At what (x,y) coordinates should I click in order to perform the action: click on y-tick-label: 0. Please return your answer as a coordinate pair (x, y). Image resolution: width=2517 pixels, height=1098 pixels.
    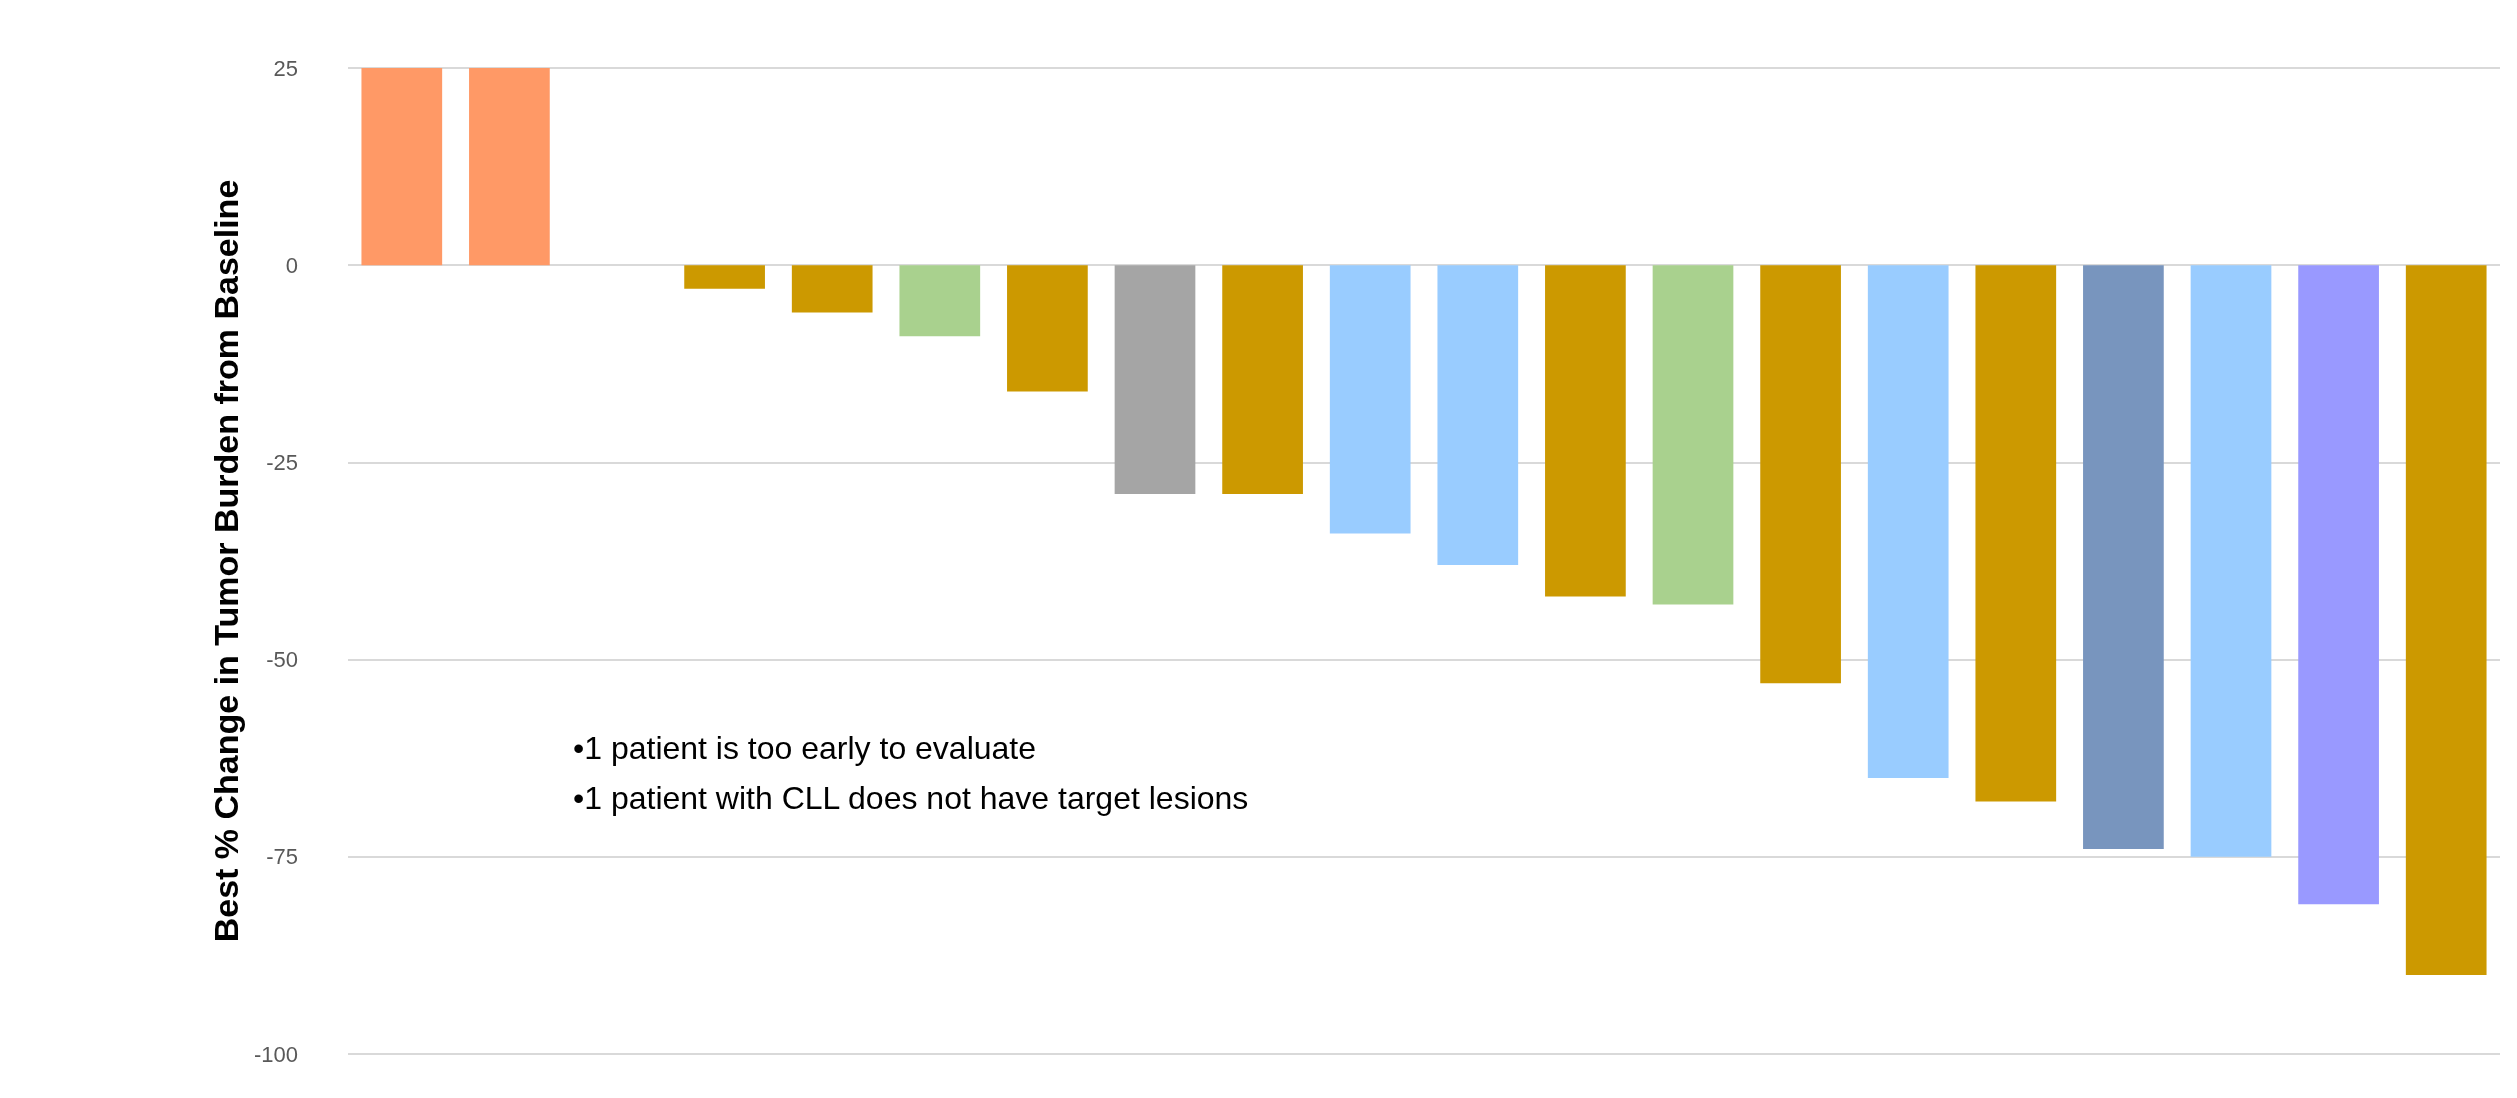
    Looking at the image, I should click on (291, 265).